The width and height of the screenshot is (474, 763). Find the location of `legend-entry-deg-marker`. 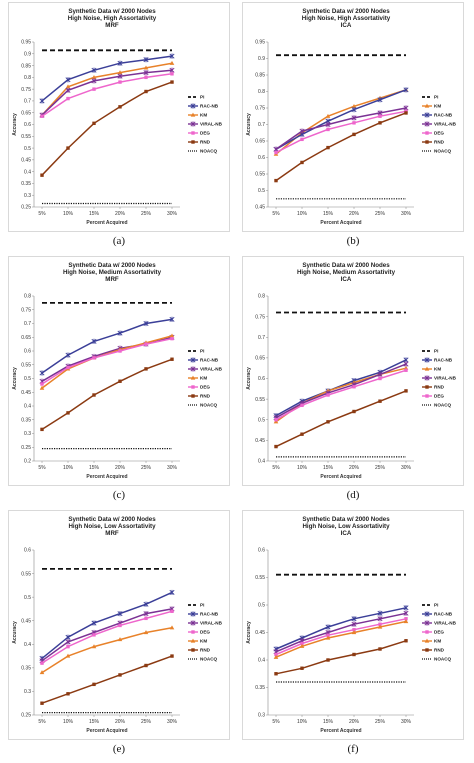

legend-entry-deg-marker is located at coordinates (427, 632).